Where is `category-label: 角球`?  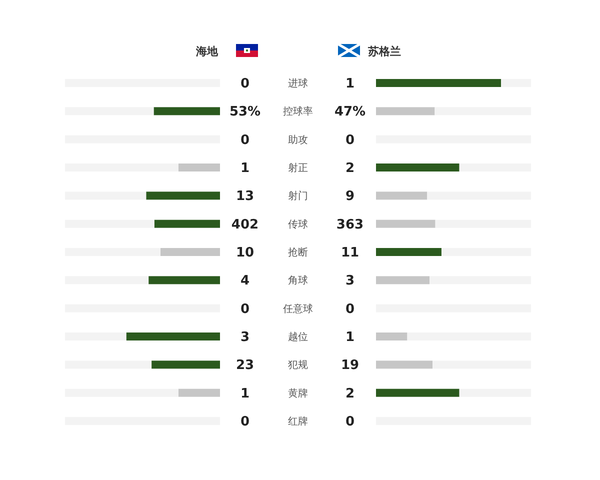
category-label: 角球 is located at coordinates (298, 280).